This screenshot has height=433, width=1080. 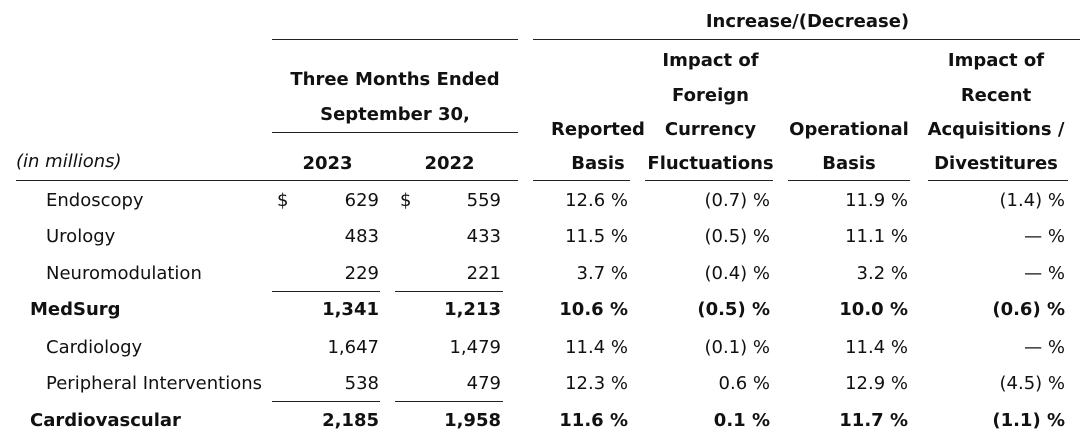 I want to click on row-label-subtotal: MedSurg, so click(x=75, y=309).